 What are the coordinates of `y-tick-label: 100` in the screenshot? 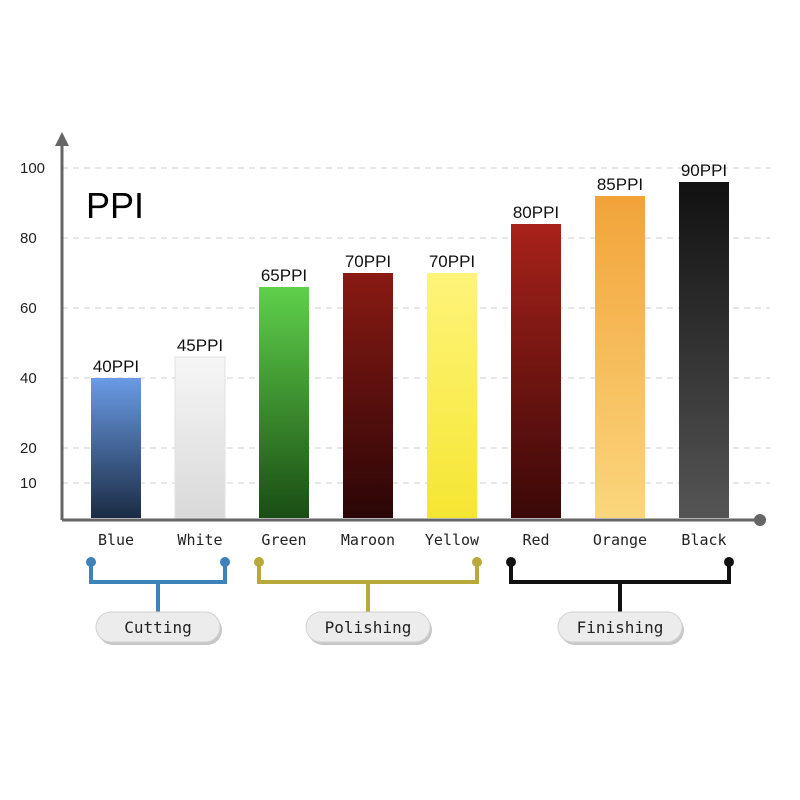 It's located at (32, 168).